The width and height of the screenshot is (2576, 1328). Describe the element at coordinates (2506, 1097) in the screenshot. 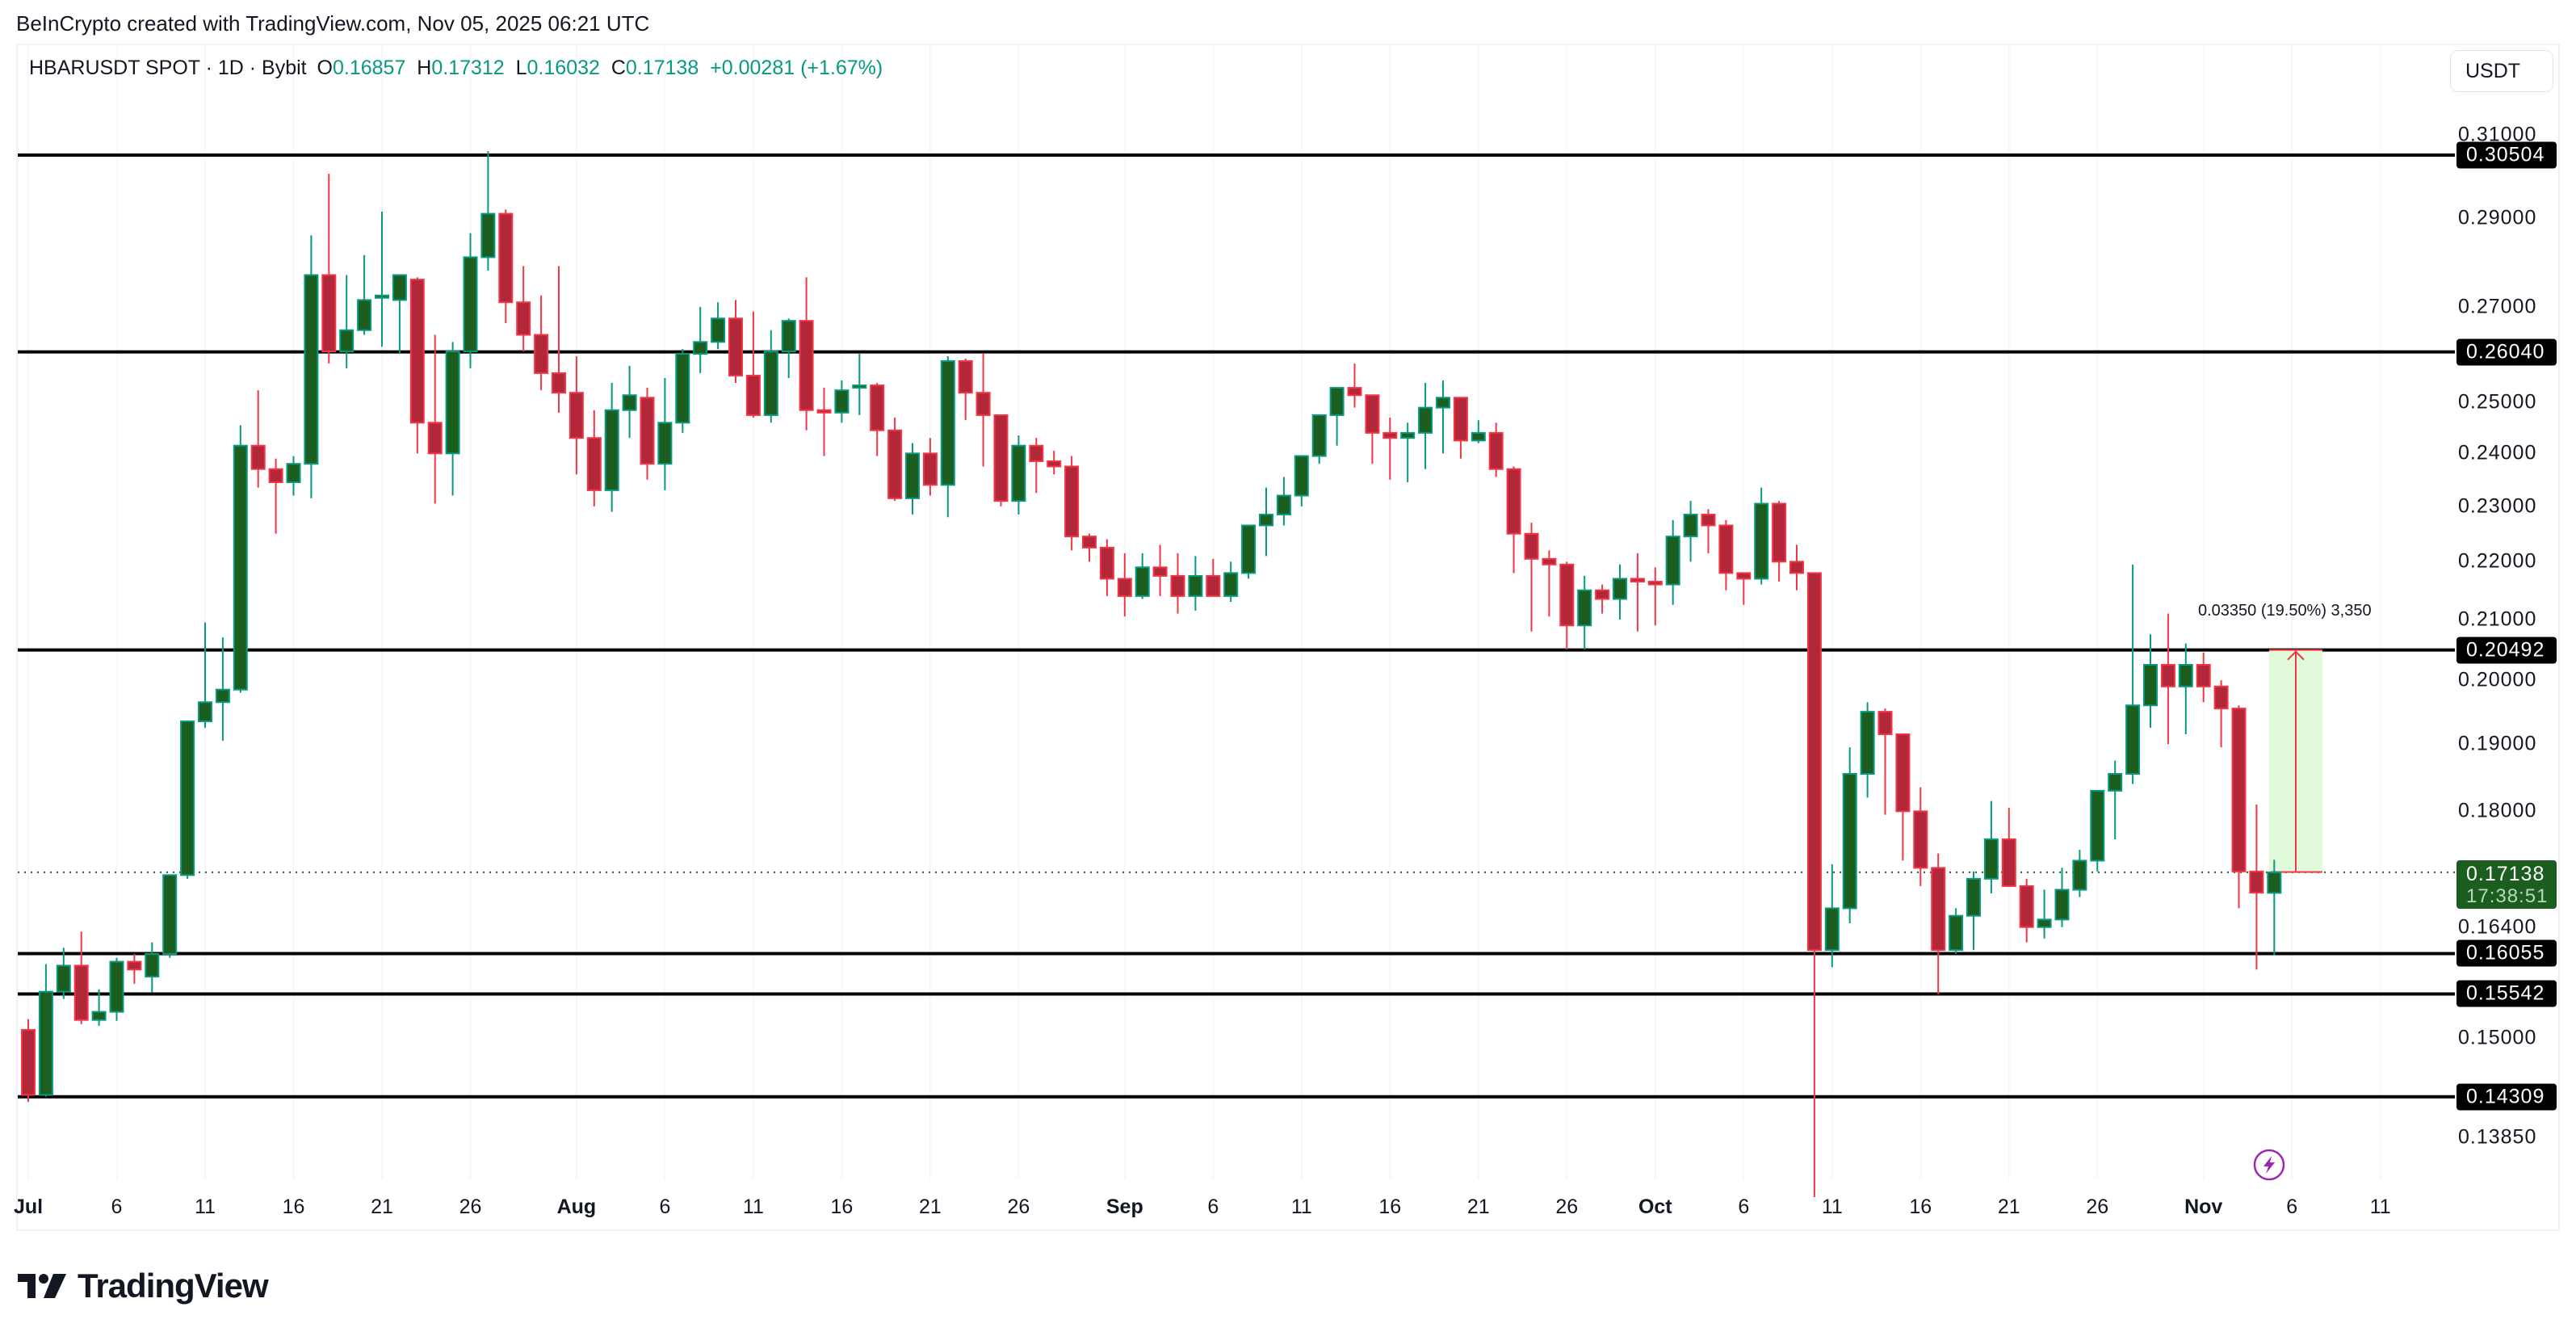

I see `level-price-tag: 0.14309` at that location.